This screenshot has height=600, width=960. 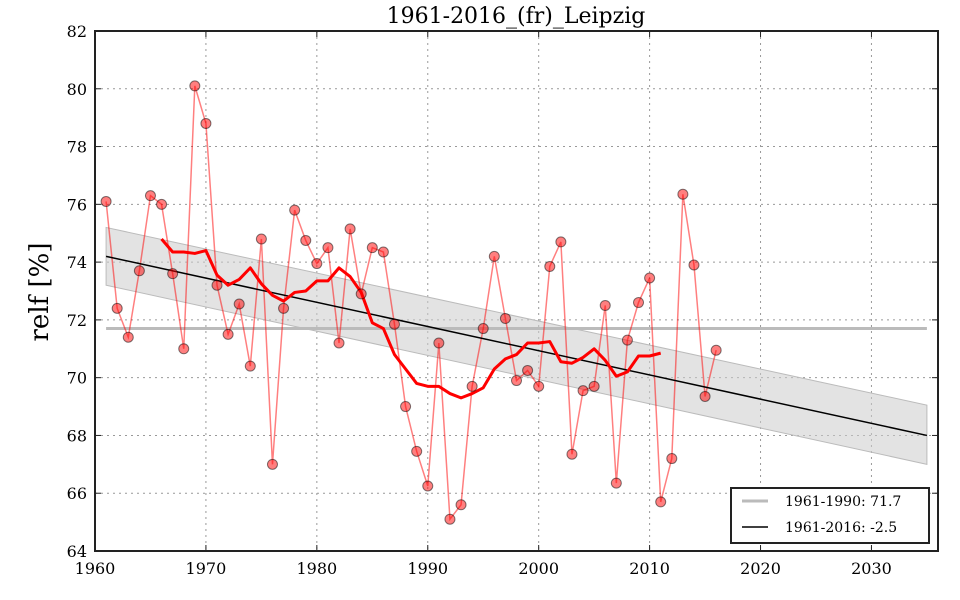 What do you see at coordinates (760, 568) in the screenshot?
I see `x-tick-label: 2020` at bounding box center [760, 568].